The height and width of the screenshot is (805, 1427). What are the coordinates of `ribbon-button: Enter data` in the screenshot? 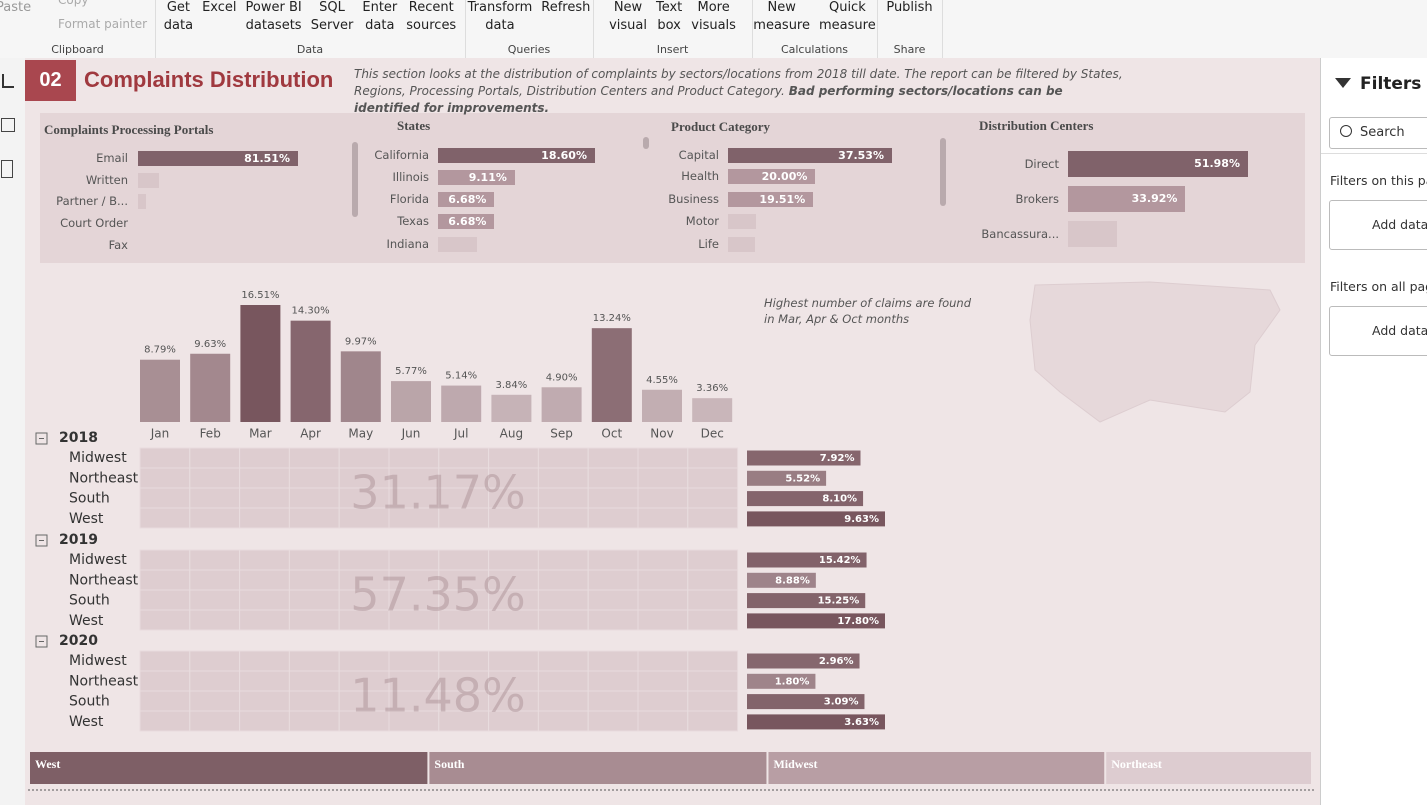 It's located at (380, 16).